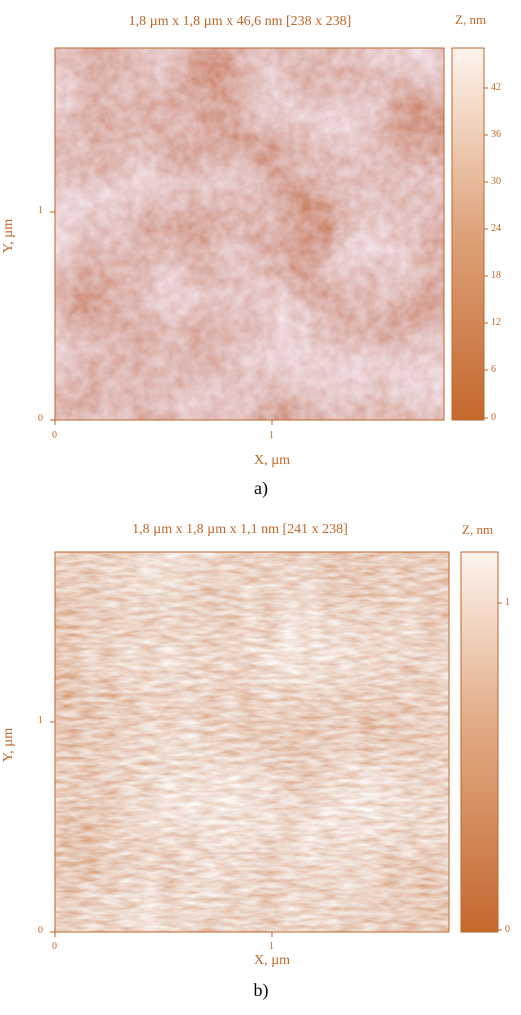  What do you see at coordinates (496, 228) in the screenshot?
I see `colorbar-tick-label: 24` at bounding box center [496, 228].